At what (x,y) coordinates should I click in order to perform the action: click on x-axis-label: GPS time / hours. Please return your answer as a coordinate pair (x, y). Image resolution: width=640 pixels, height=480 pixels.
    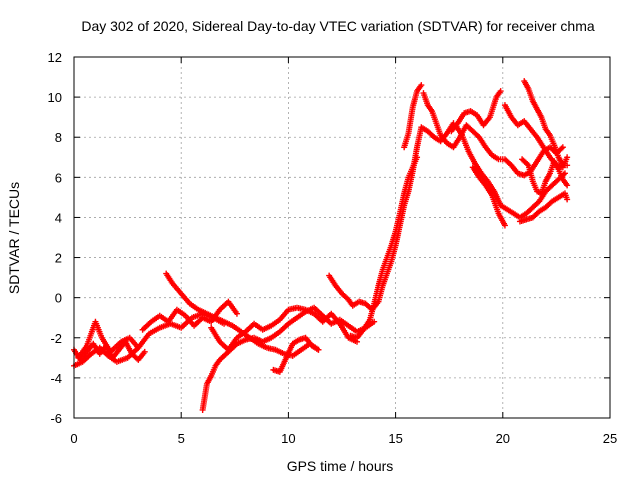
    Looking at the image, I should click on (340, 466).